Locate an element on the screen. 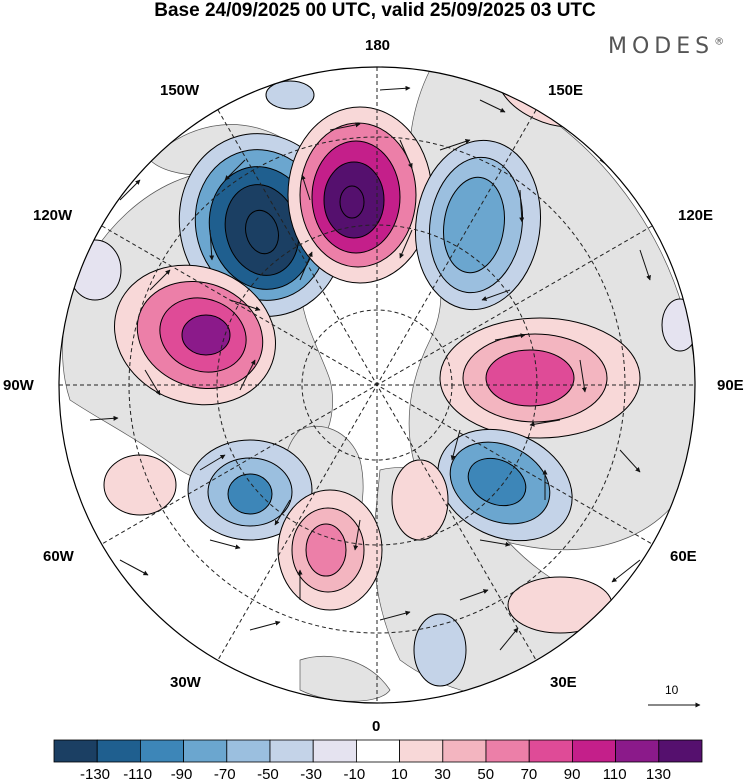  colorbar-tick-label: -10 is located at coordinates (354, 774).